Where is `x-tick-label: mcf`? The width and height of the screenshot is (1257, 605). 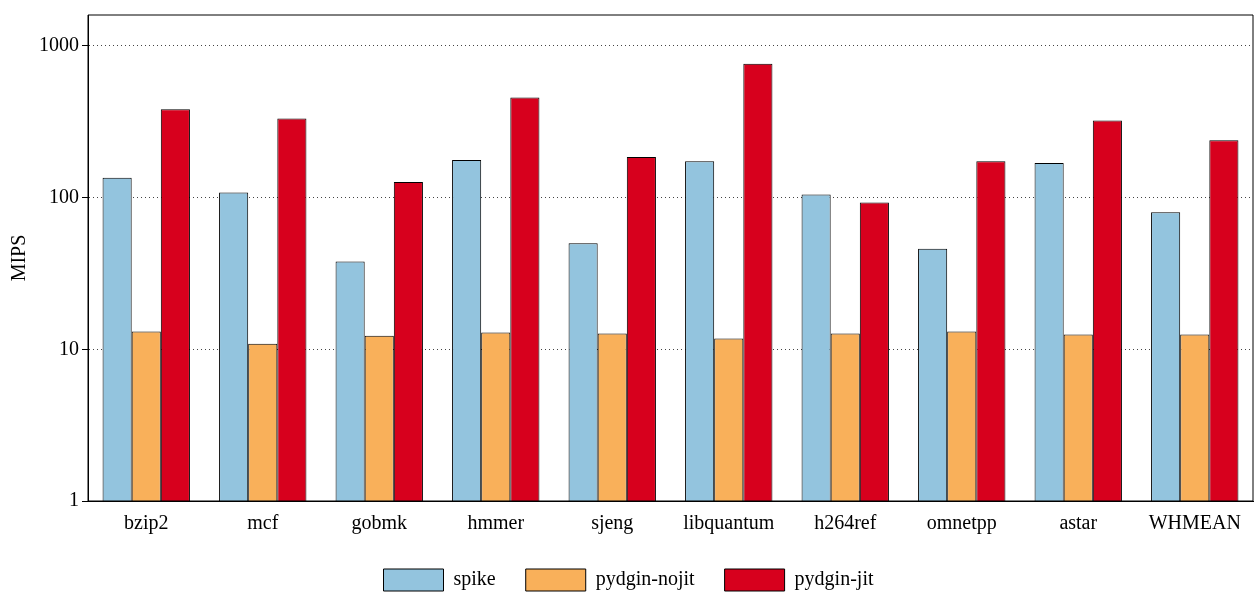 x-tick-label: mcf is located at coordinates (263, 522).